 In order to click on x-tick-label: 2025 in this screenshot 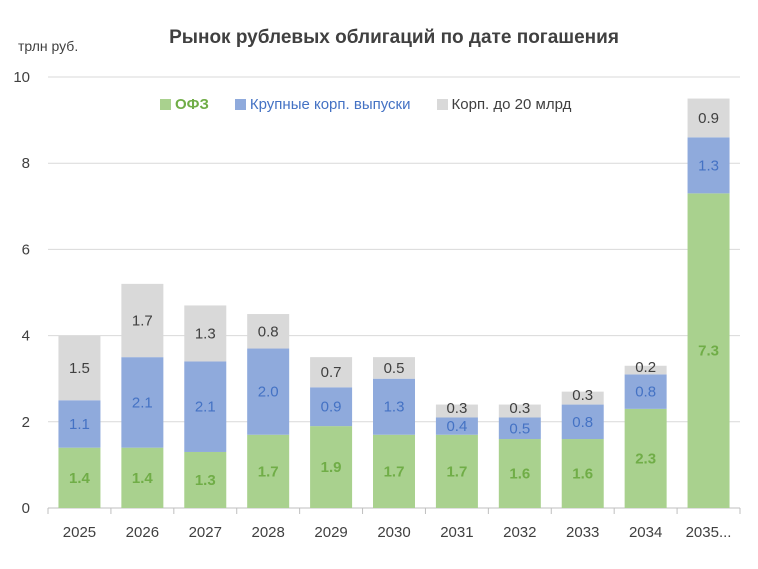, I will do `click(79, 532)`.